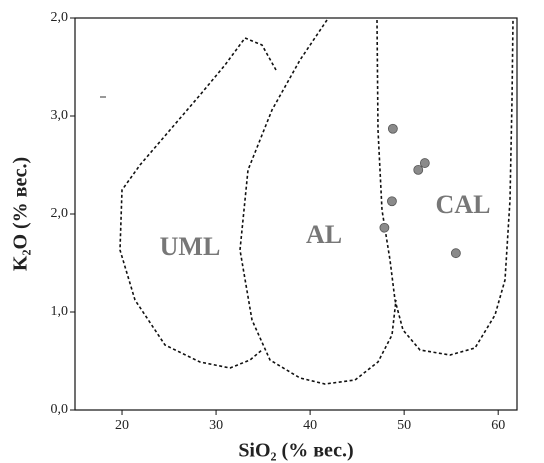 The height and width of the screenshot is (463, 544). What do you see at coordinates (21, 214) in the screenshot?
I see `y-axis-label: K₂O (% вес.)` at bounding box center [21, 214].